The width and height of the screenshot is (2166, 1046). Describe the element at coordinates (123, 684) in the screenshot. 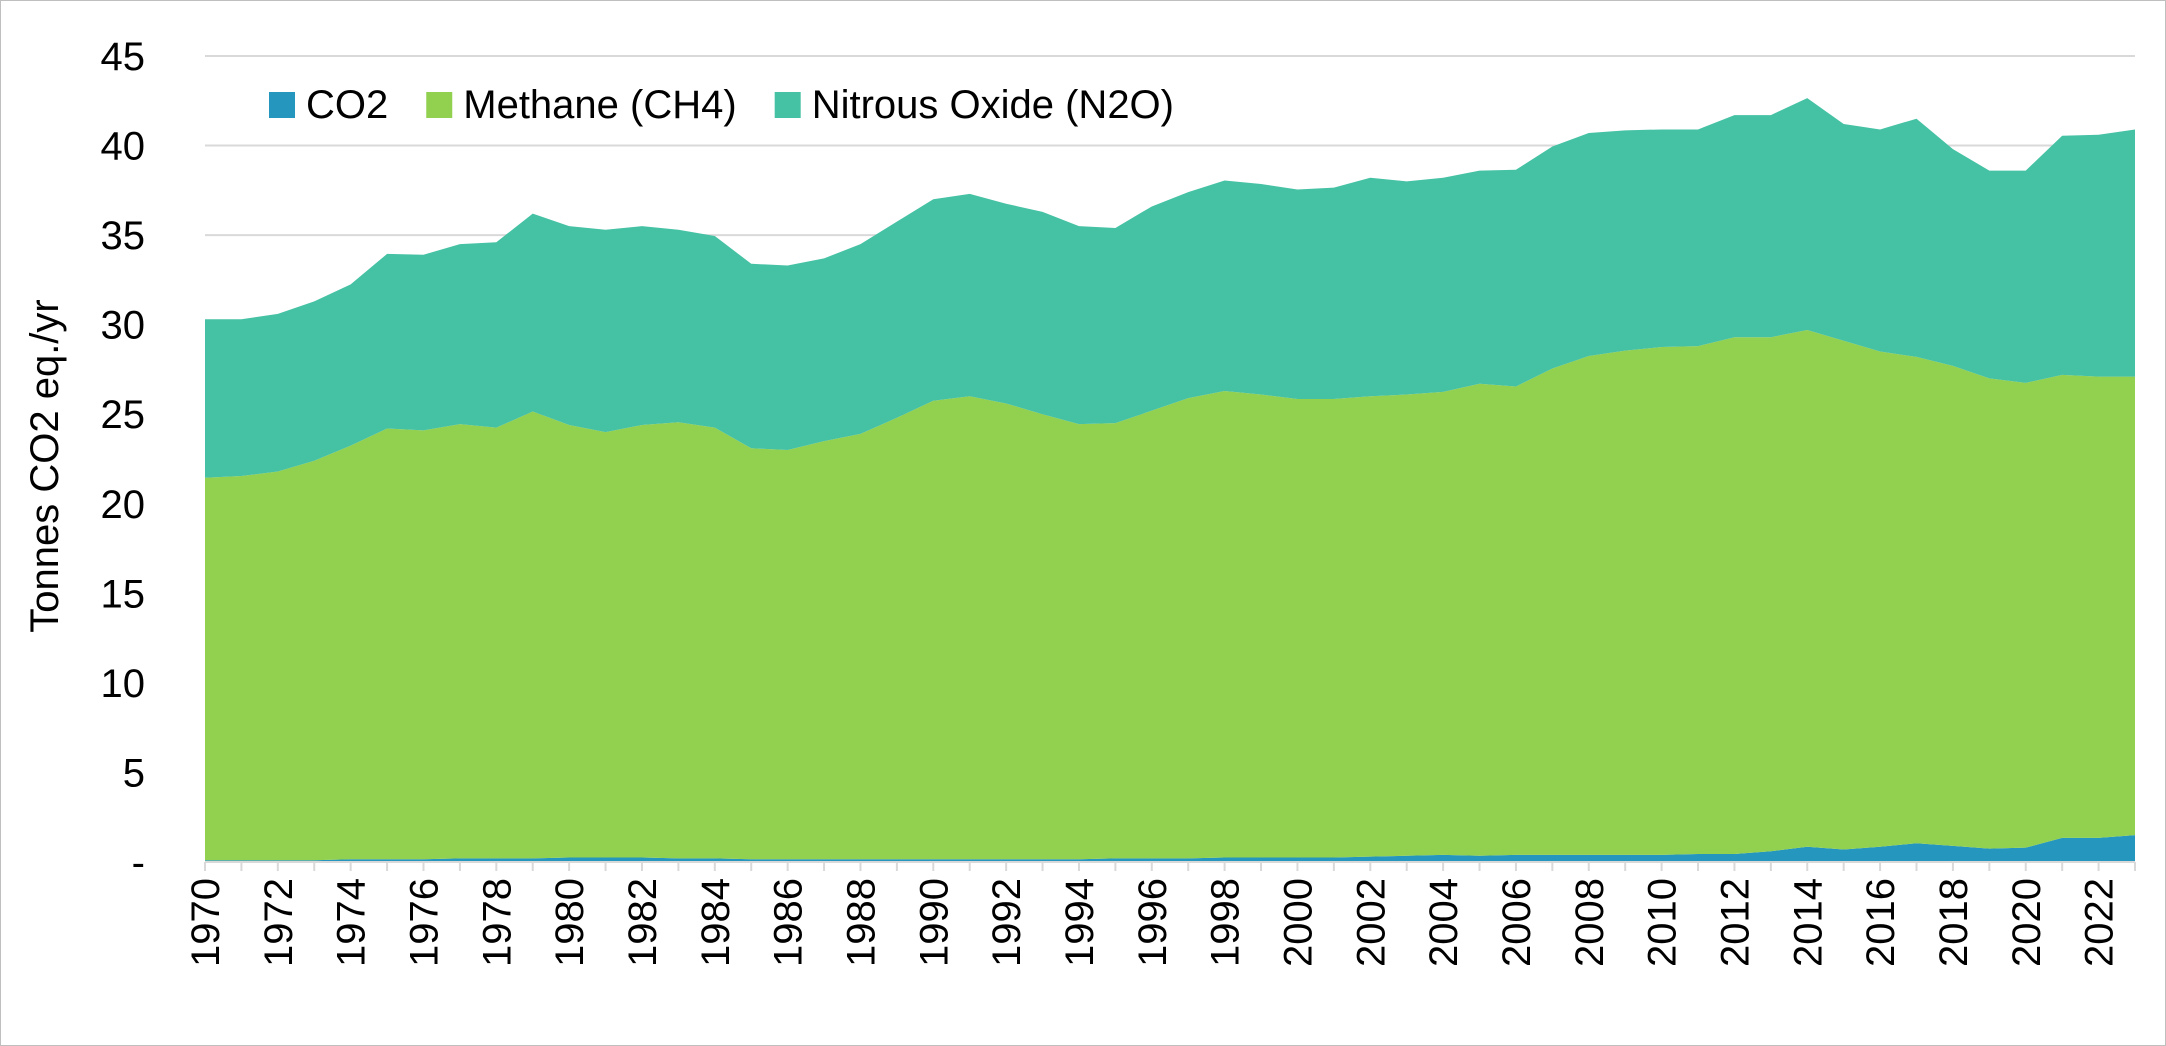

I see `y-tick-label: 10` at that location.